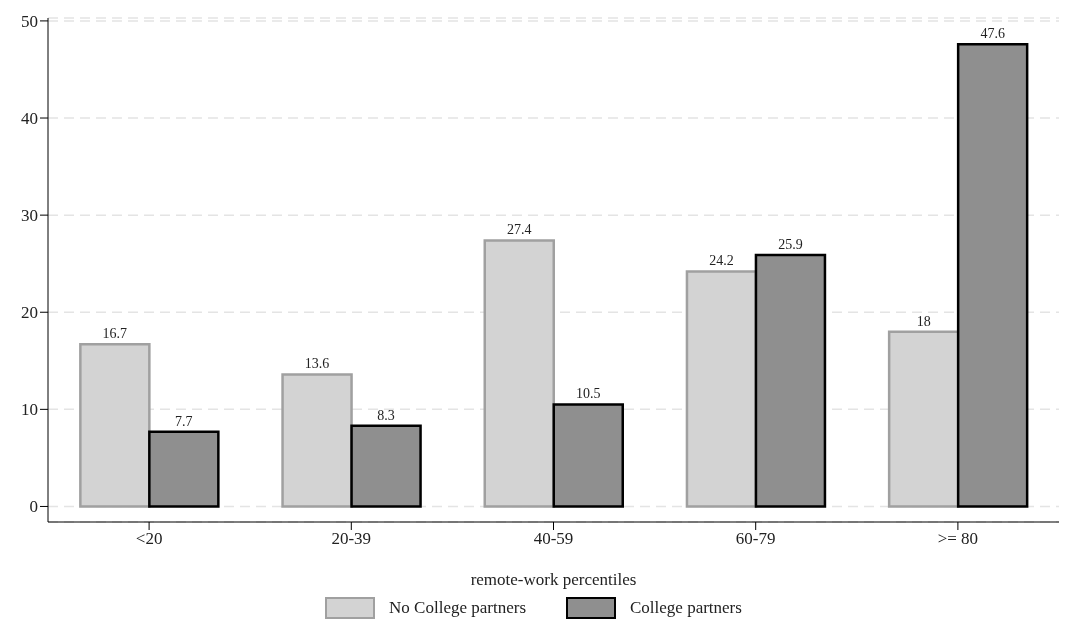  What do you see at coordinates (992, 34) in the screenshot?
I see `data-label: 47.6` at bounding box center [992, 34].